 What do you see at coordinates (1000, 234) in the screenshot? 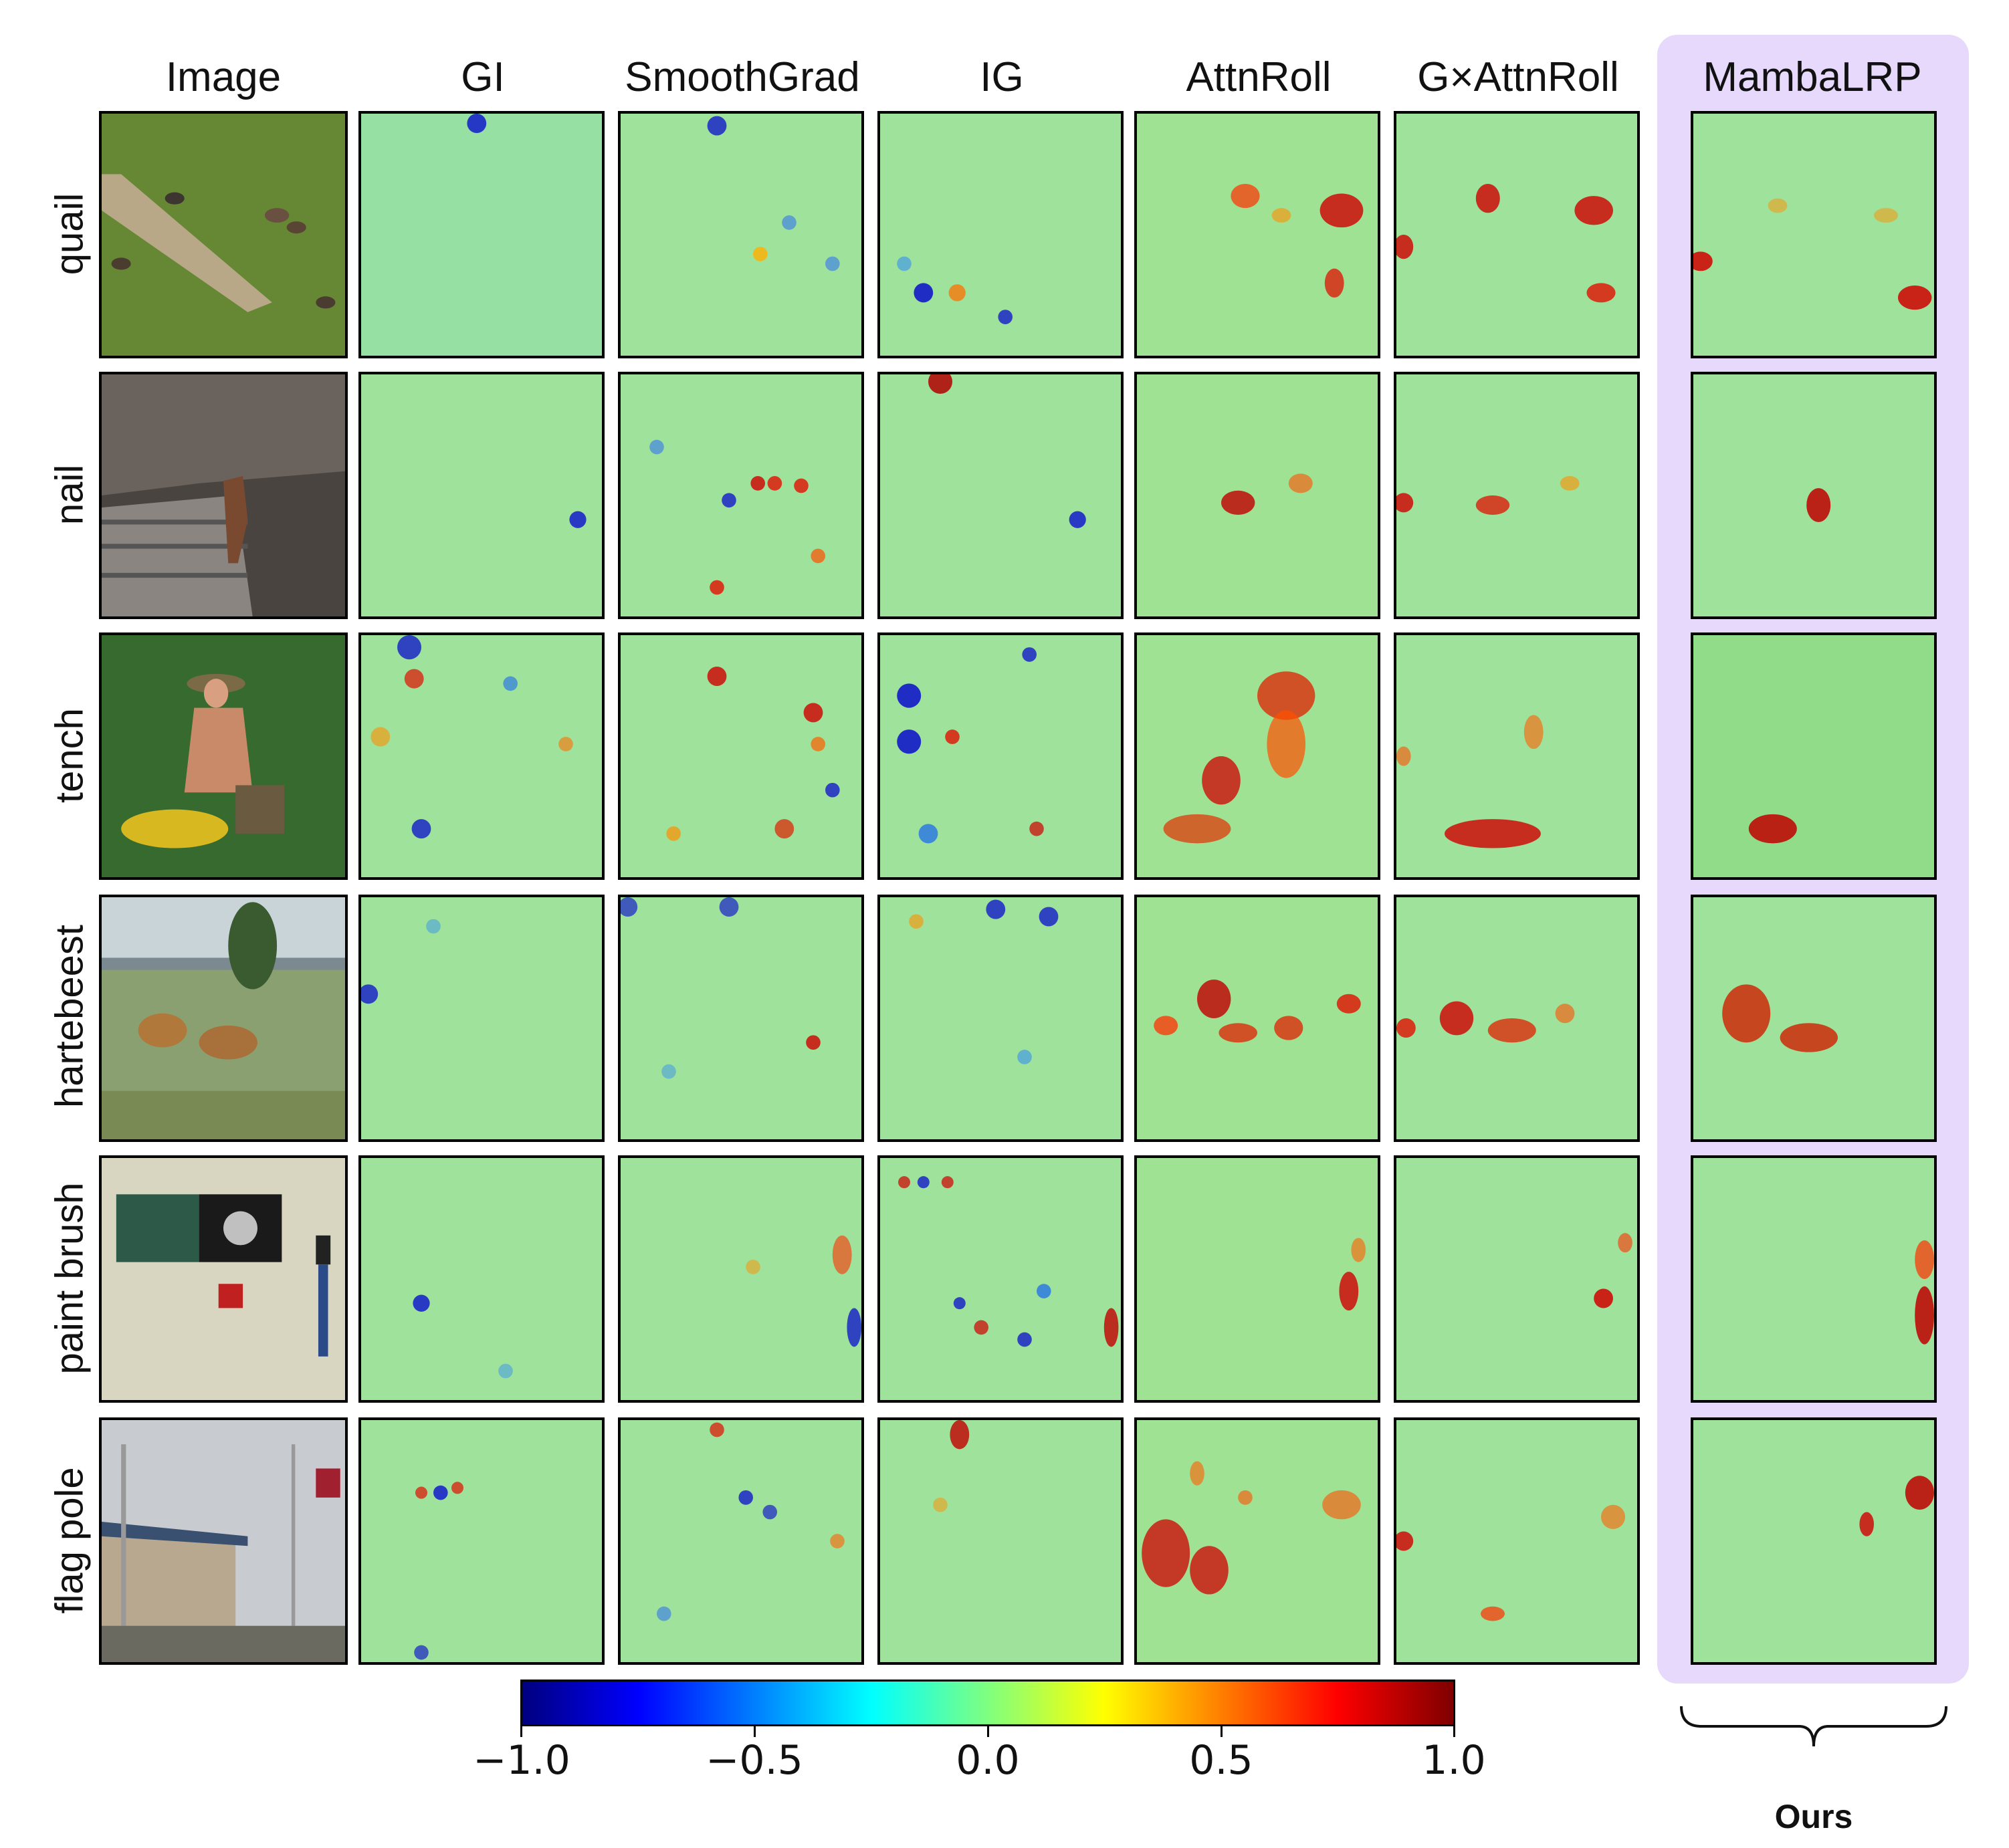
I see `heatmap-ig-quail` at bounding box center [1000, 234].